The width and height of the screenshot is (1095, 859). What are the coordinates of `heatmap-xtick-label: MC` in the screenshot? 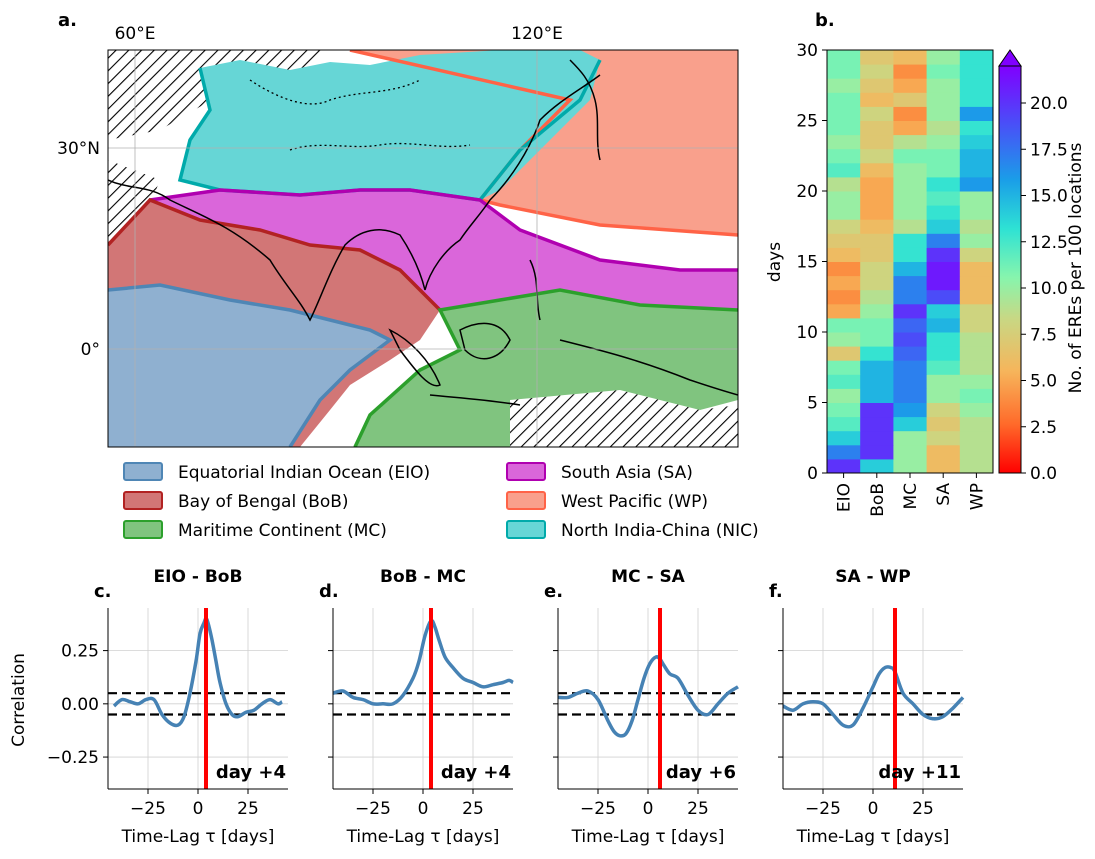 It's located at (911, 496).